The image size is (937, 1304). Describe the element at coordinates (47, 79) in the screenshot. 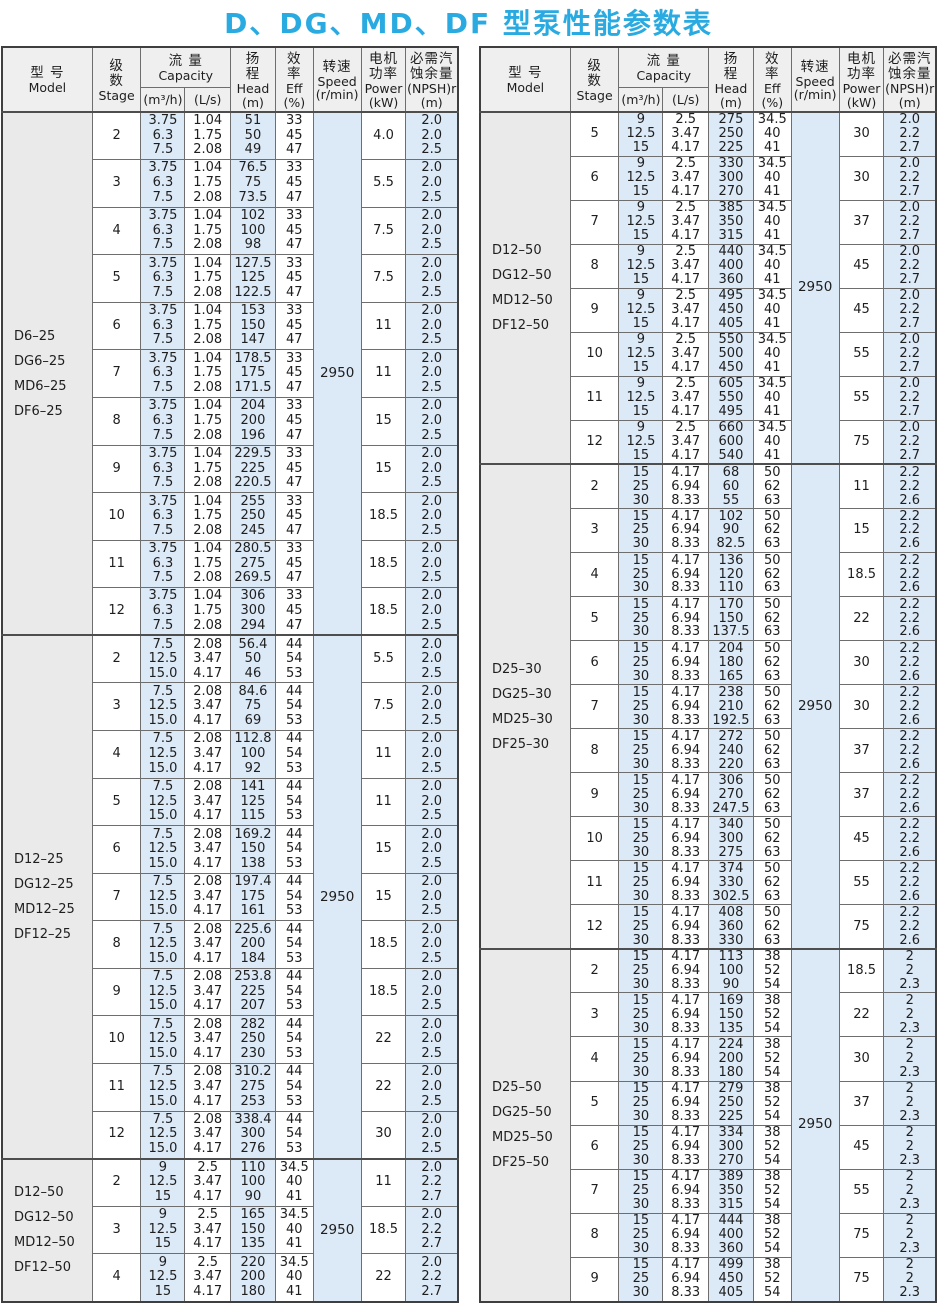

I see `col-header-model: 型 号 Model` at that location.